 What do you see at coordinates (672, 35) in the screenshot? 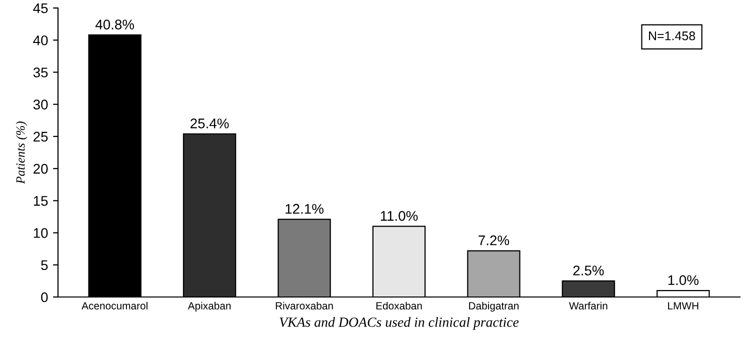
I see `annotation: N=1.458` at bounding box center [672, 35].